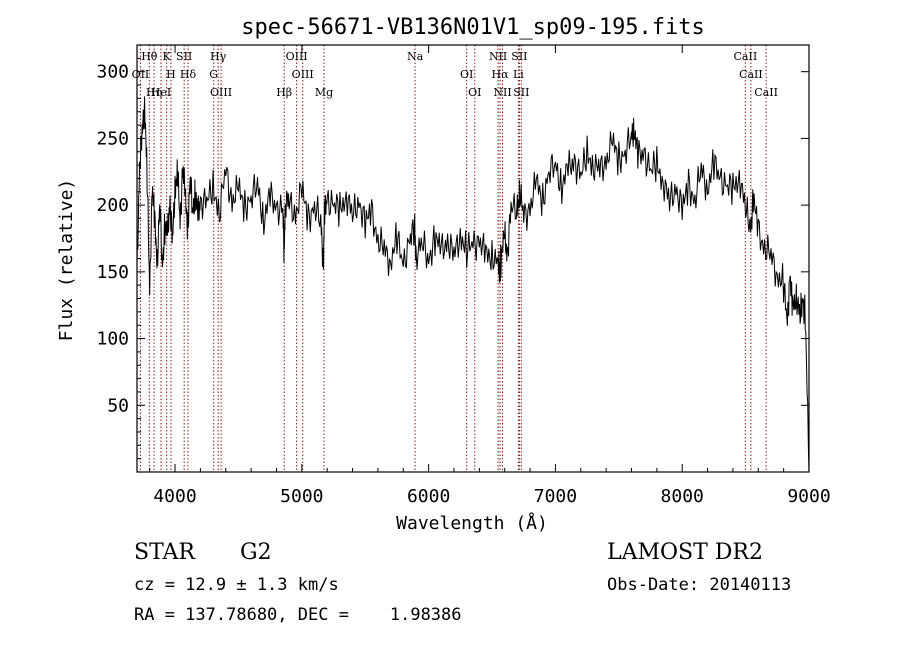  I want to click on y-tick-label: 300, so click(112, 72).